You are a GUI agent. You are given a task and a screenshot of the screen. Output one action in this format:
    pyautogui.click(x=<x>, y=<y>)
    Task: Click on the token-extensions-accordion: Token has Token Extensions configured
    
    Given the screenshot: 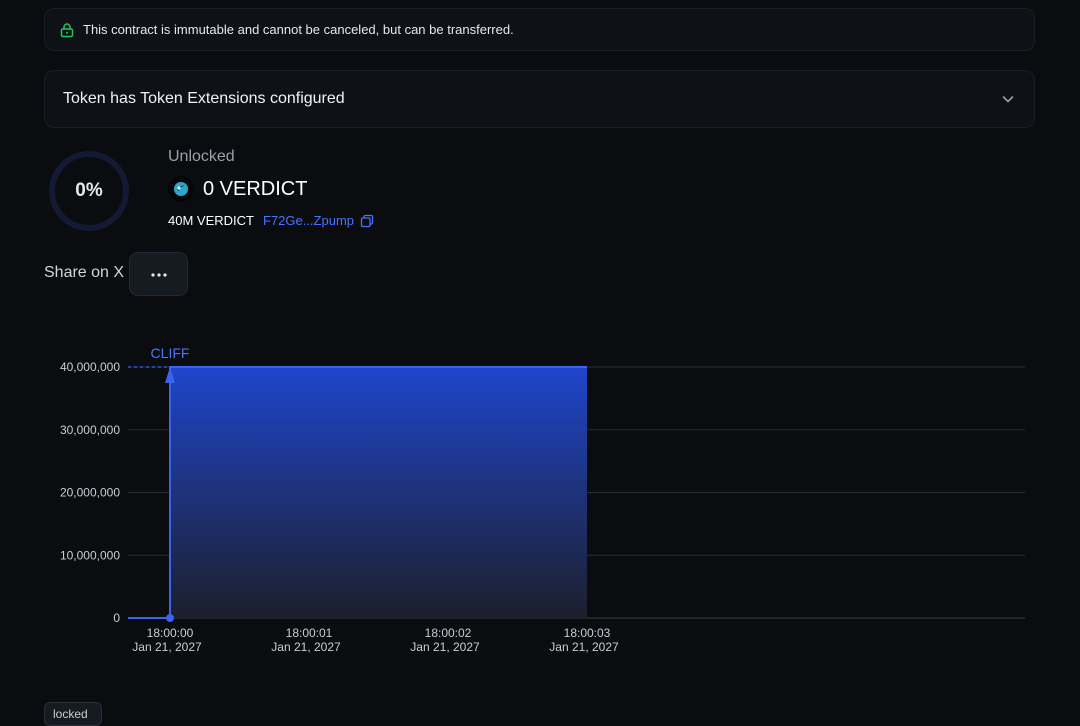 What is the action you would take?
    pyautogui.click(x=539, y=99)
    